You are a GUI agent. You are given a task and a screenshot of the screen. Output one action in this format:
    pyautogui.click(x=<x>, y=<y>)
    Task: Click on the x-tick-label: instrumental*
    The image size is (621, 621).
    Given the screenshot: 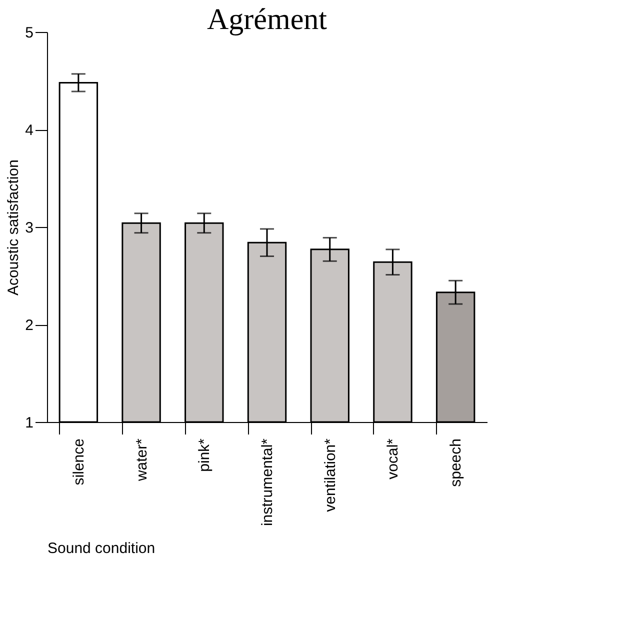 What is the action you would take?
    pyautogui.click(x=267, y=482)
    